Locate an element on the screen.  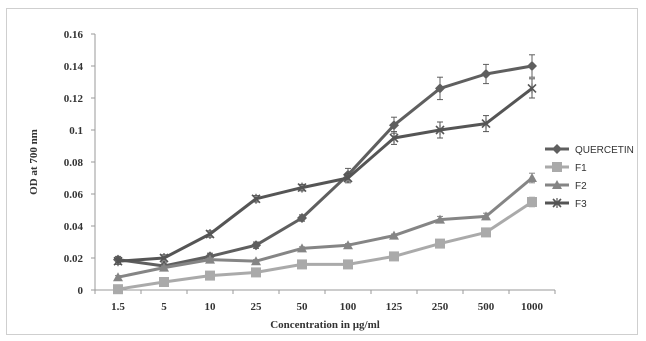
x-axis-label: Concentration in µg/ml is located at coordinates (325, 325).